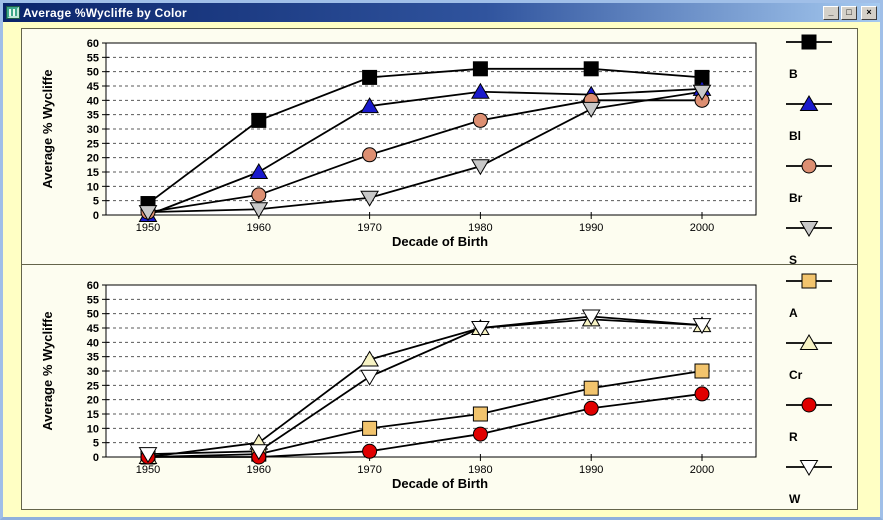  Describe the element at coordinates (820, 295) in the screenshot. I see `legend-item-A: A` at that location.